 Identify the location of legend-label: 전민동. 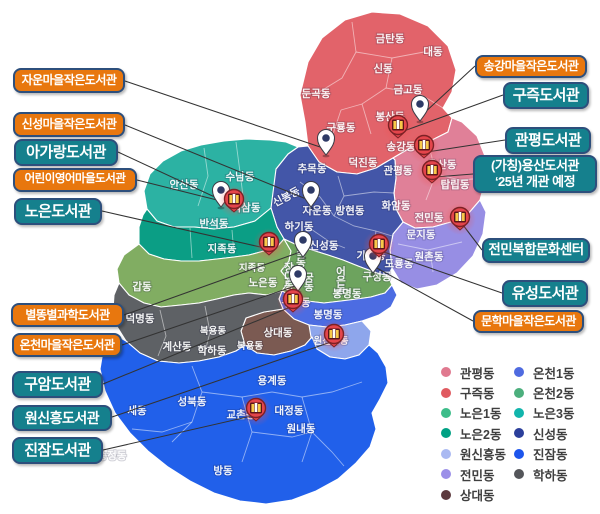
(477, 475).